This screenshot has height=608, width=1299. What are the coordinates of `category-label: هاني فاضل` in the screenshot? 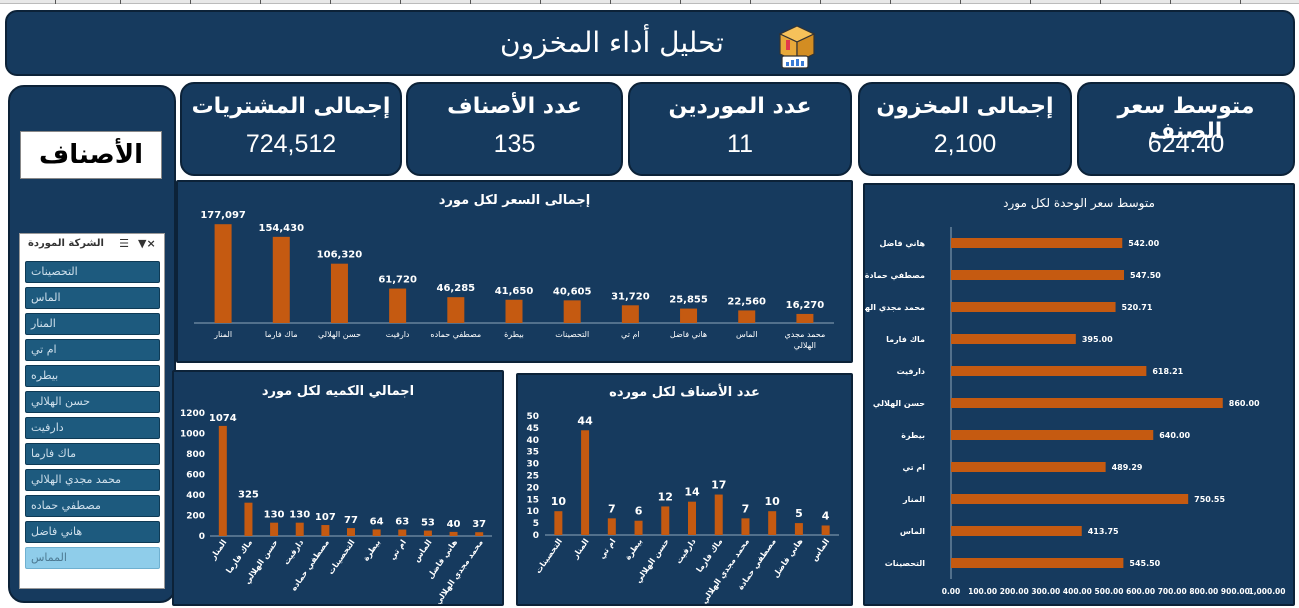 It's located at (688, 334).